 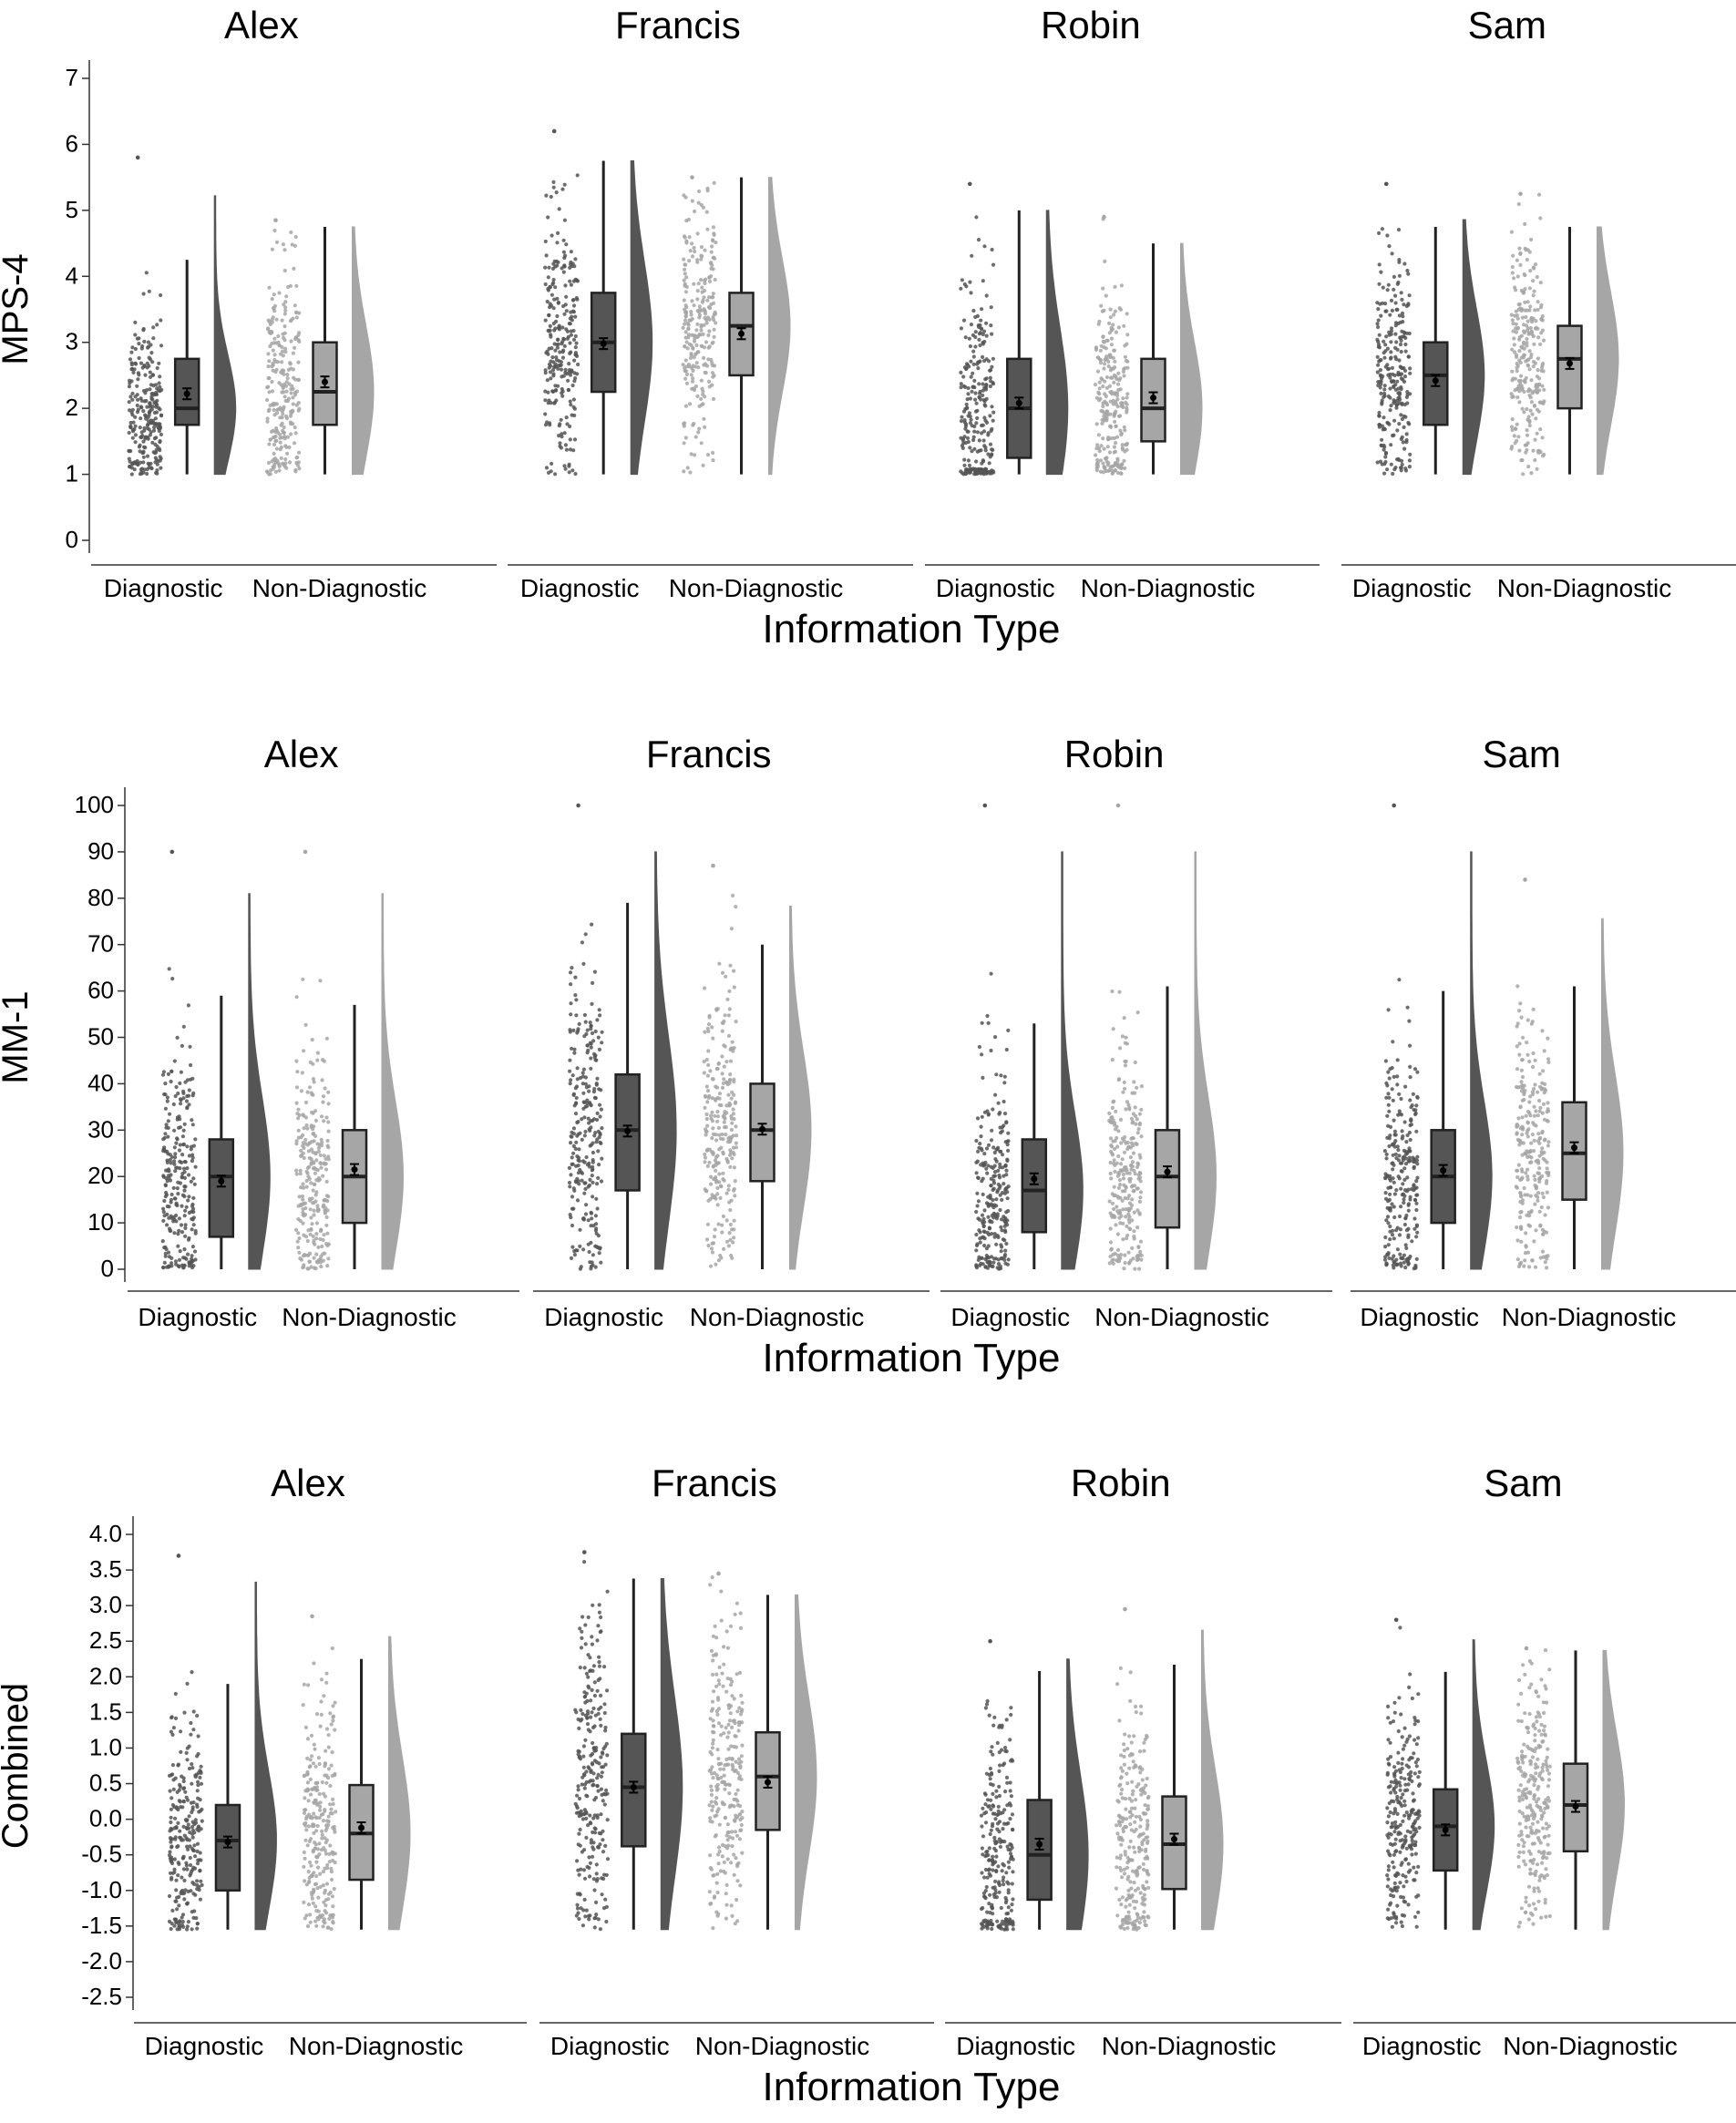 What do you see at coordinates (72, 143) in the screenshot?
I see `y-tick-label: 6` at bounding box center [72, 143].